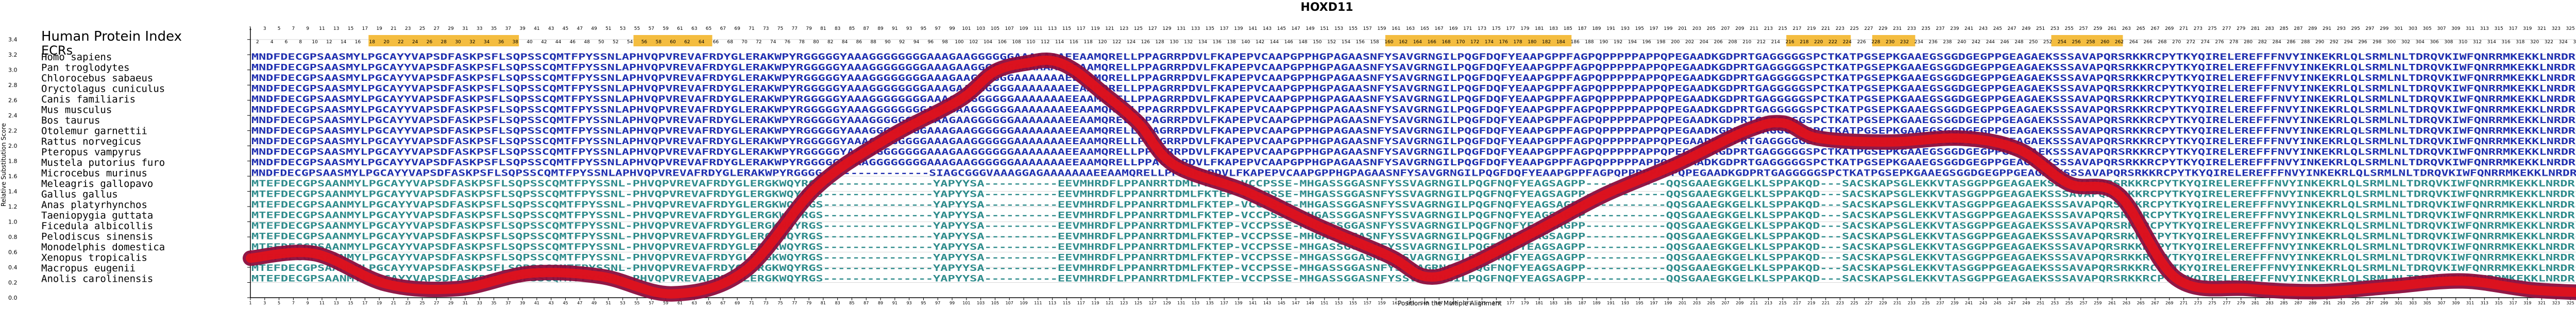 The image size is (2576, 309). I want to click on human-index-number: 202, so click(1689, 42).